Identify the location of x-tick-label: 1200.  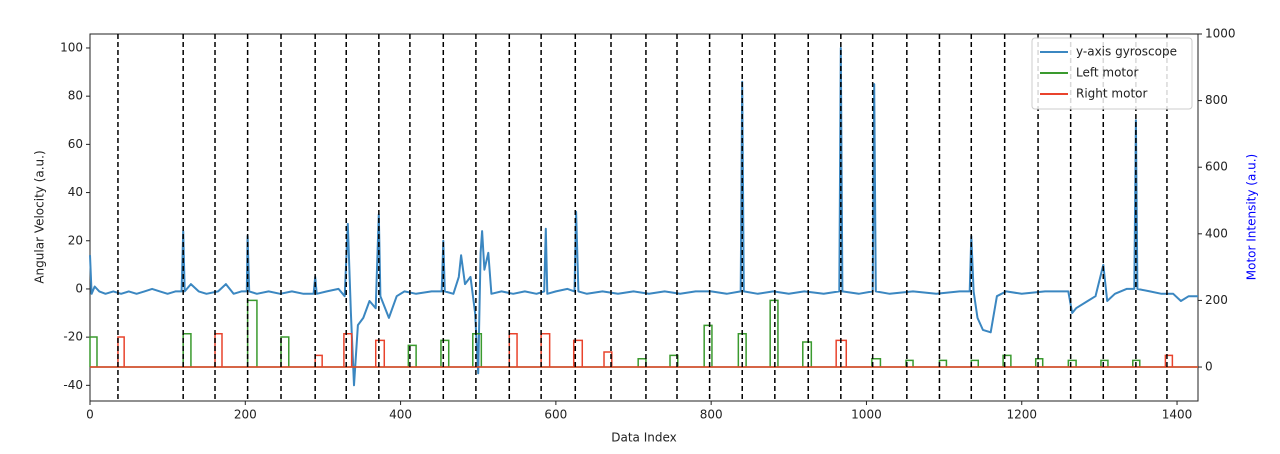
(1021, 415).